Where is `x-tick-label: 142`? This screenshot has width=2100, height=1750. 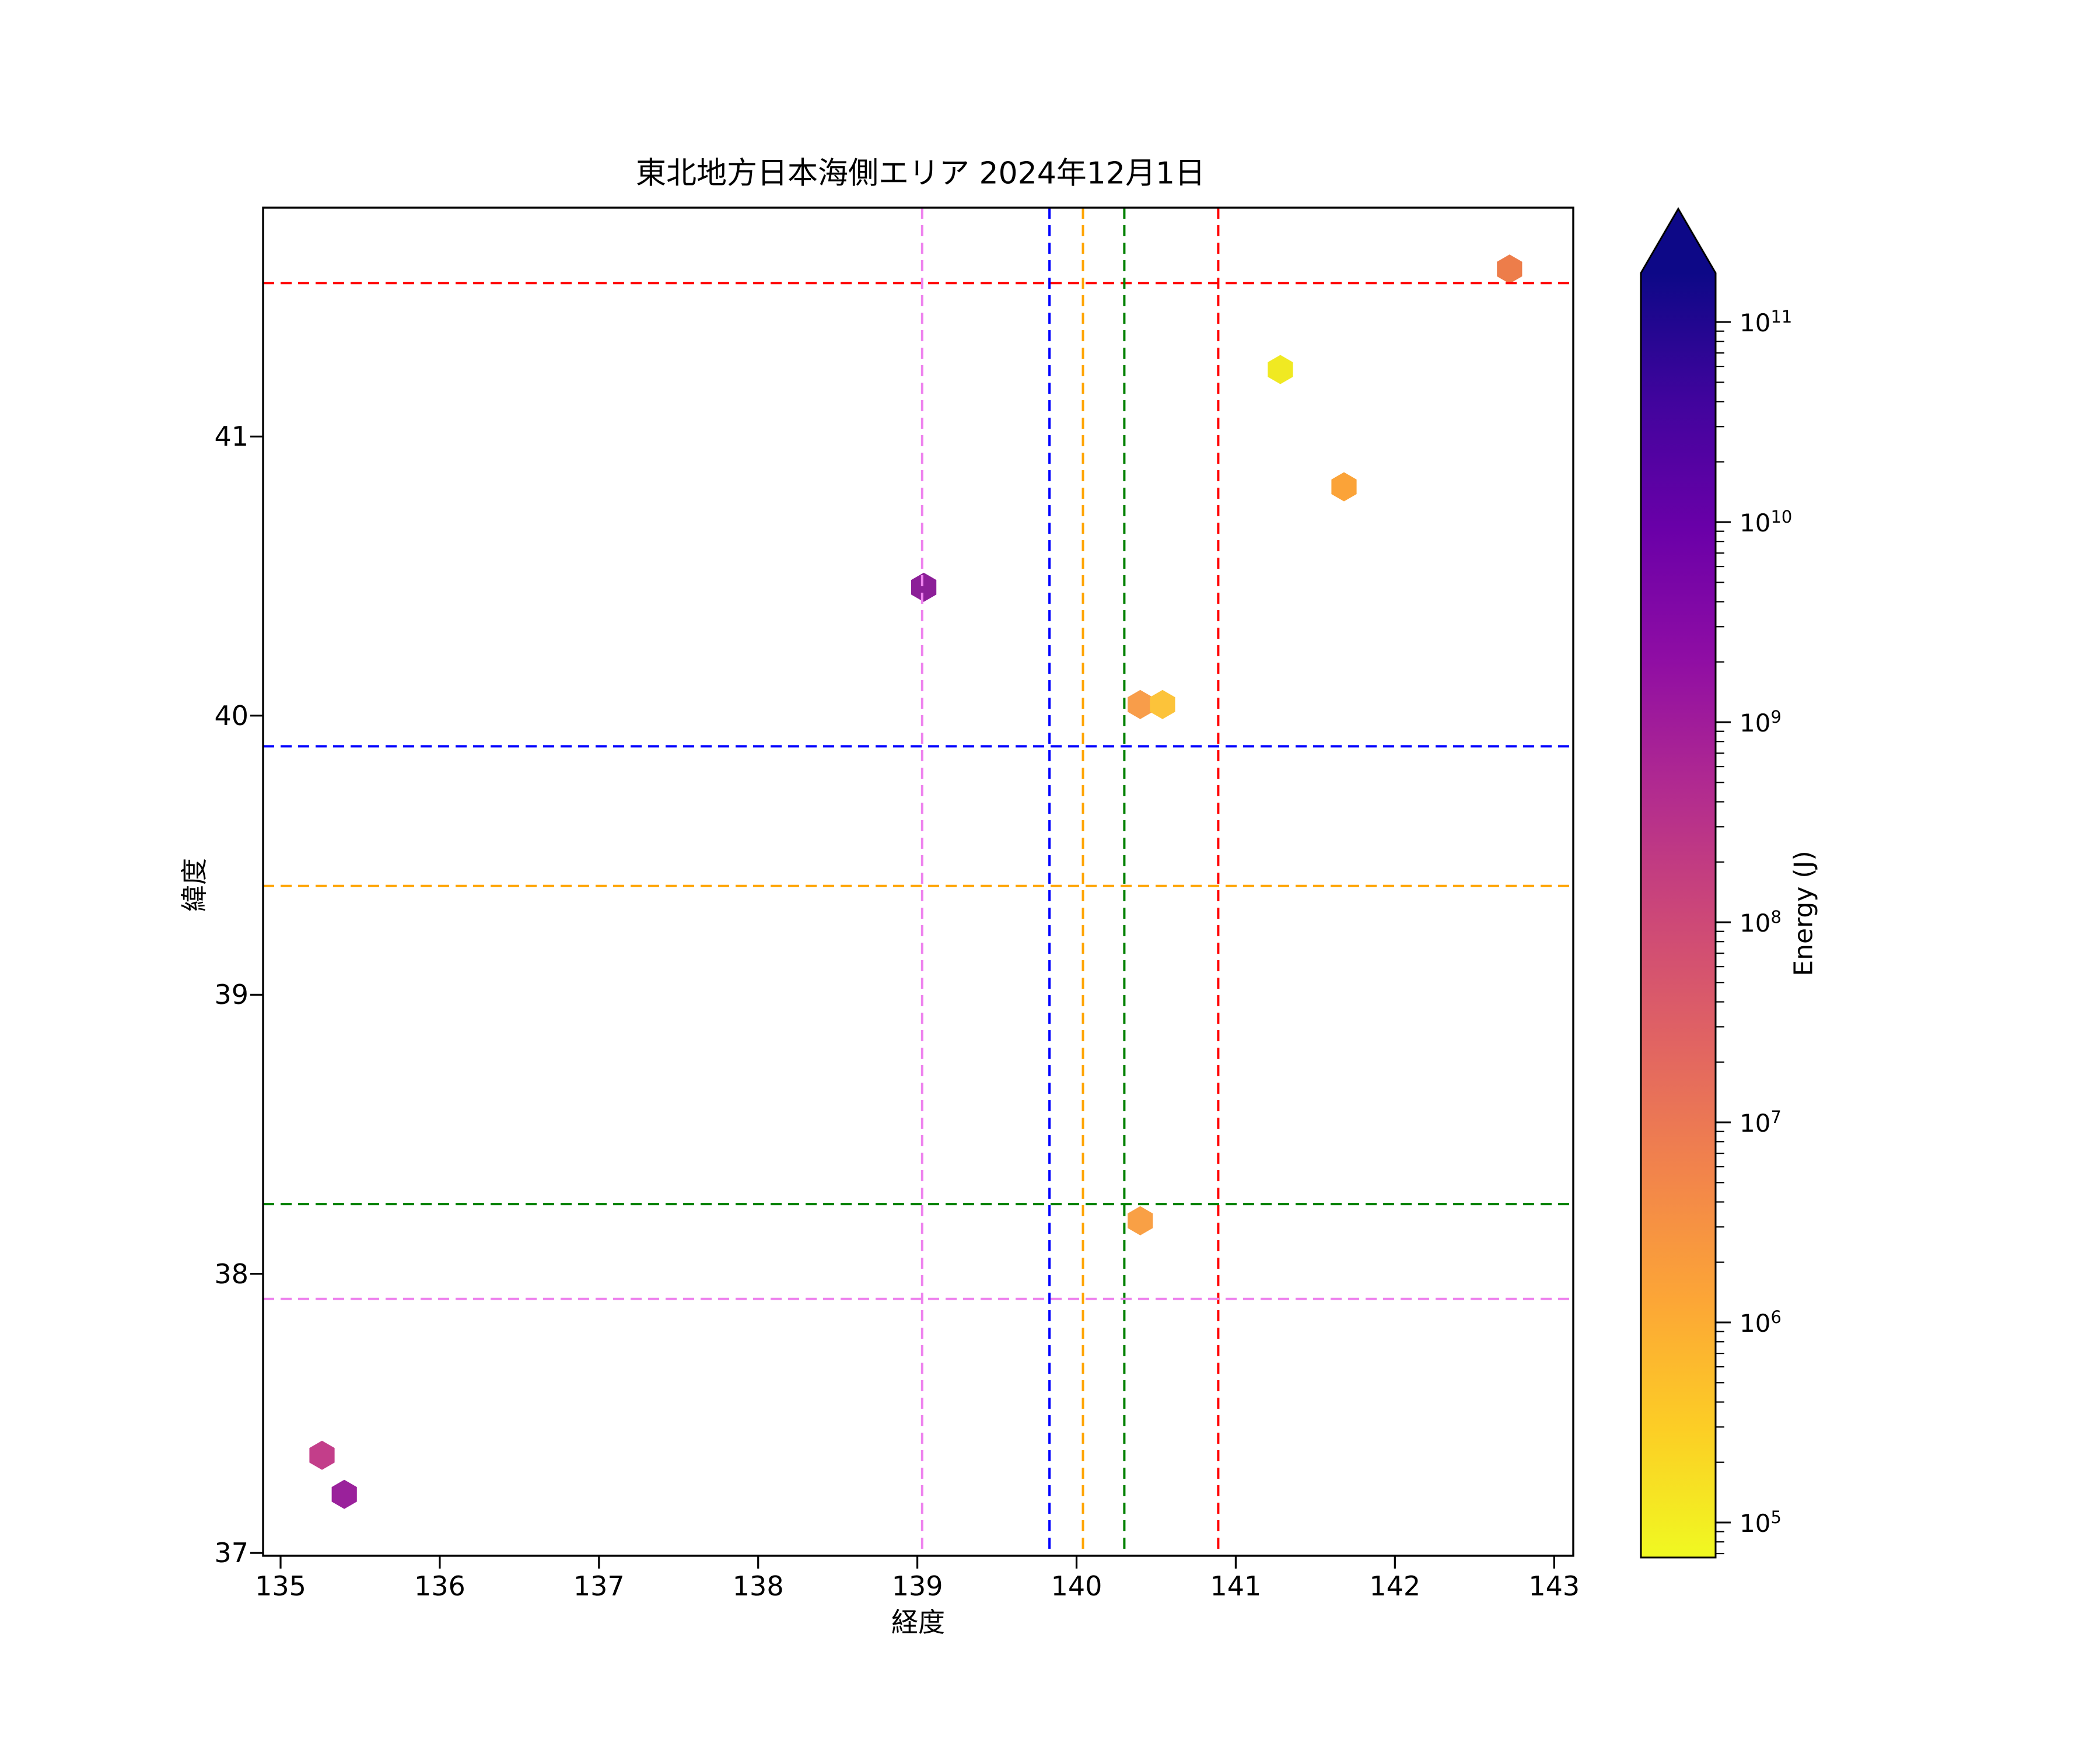
x-tick-label: 142 is located at coordinates (1395, 1586).